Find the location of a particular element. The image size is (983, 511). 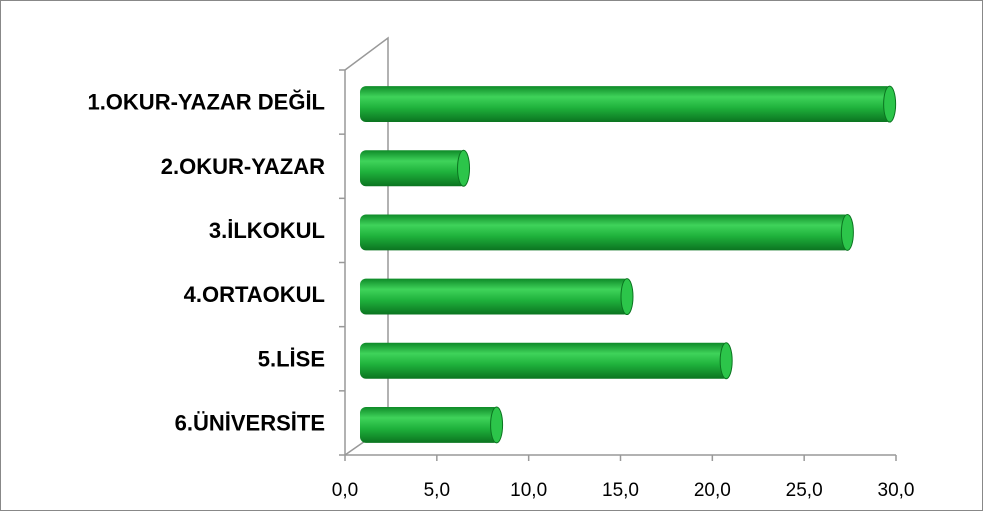

y-tick-label: 2.OKUR-YAZAR is located at coordinates (243, 166).